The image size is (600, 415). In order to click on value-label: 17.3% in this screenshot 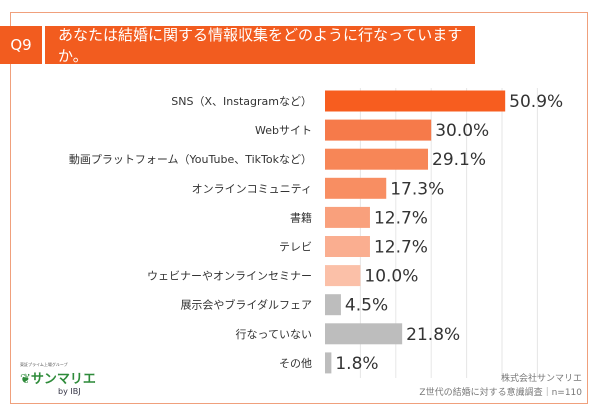, I will do `click(417, 189)`.